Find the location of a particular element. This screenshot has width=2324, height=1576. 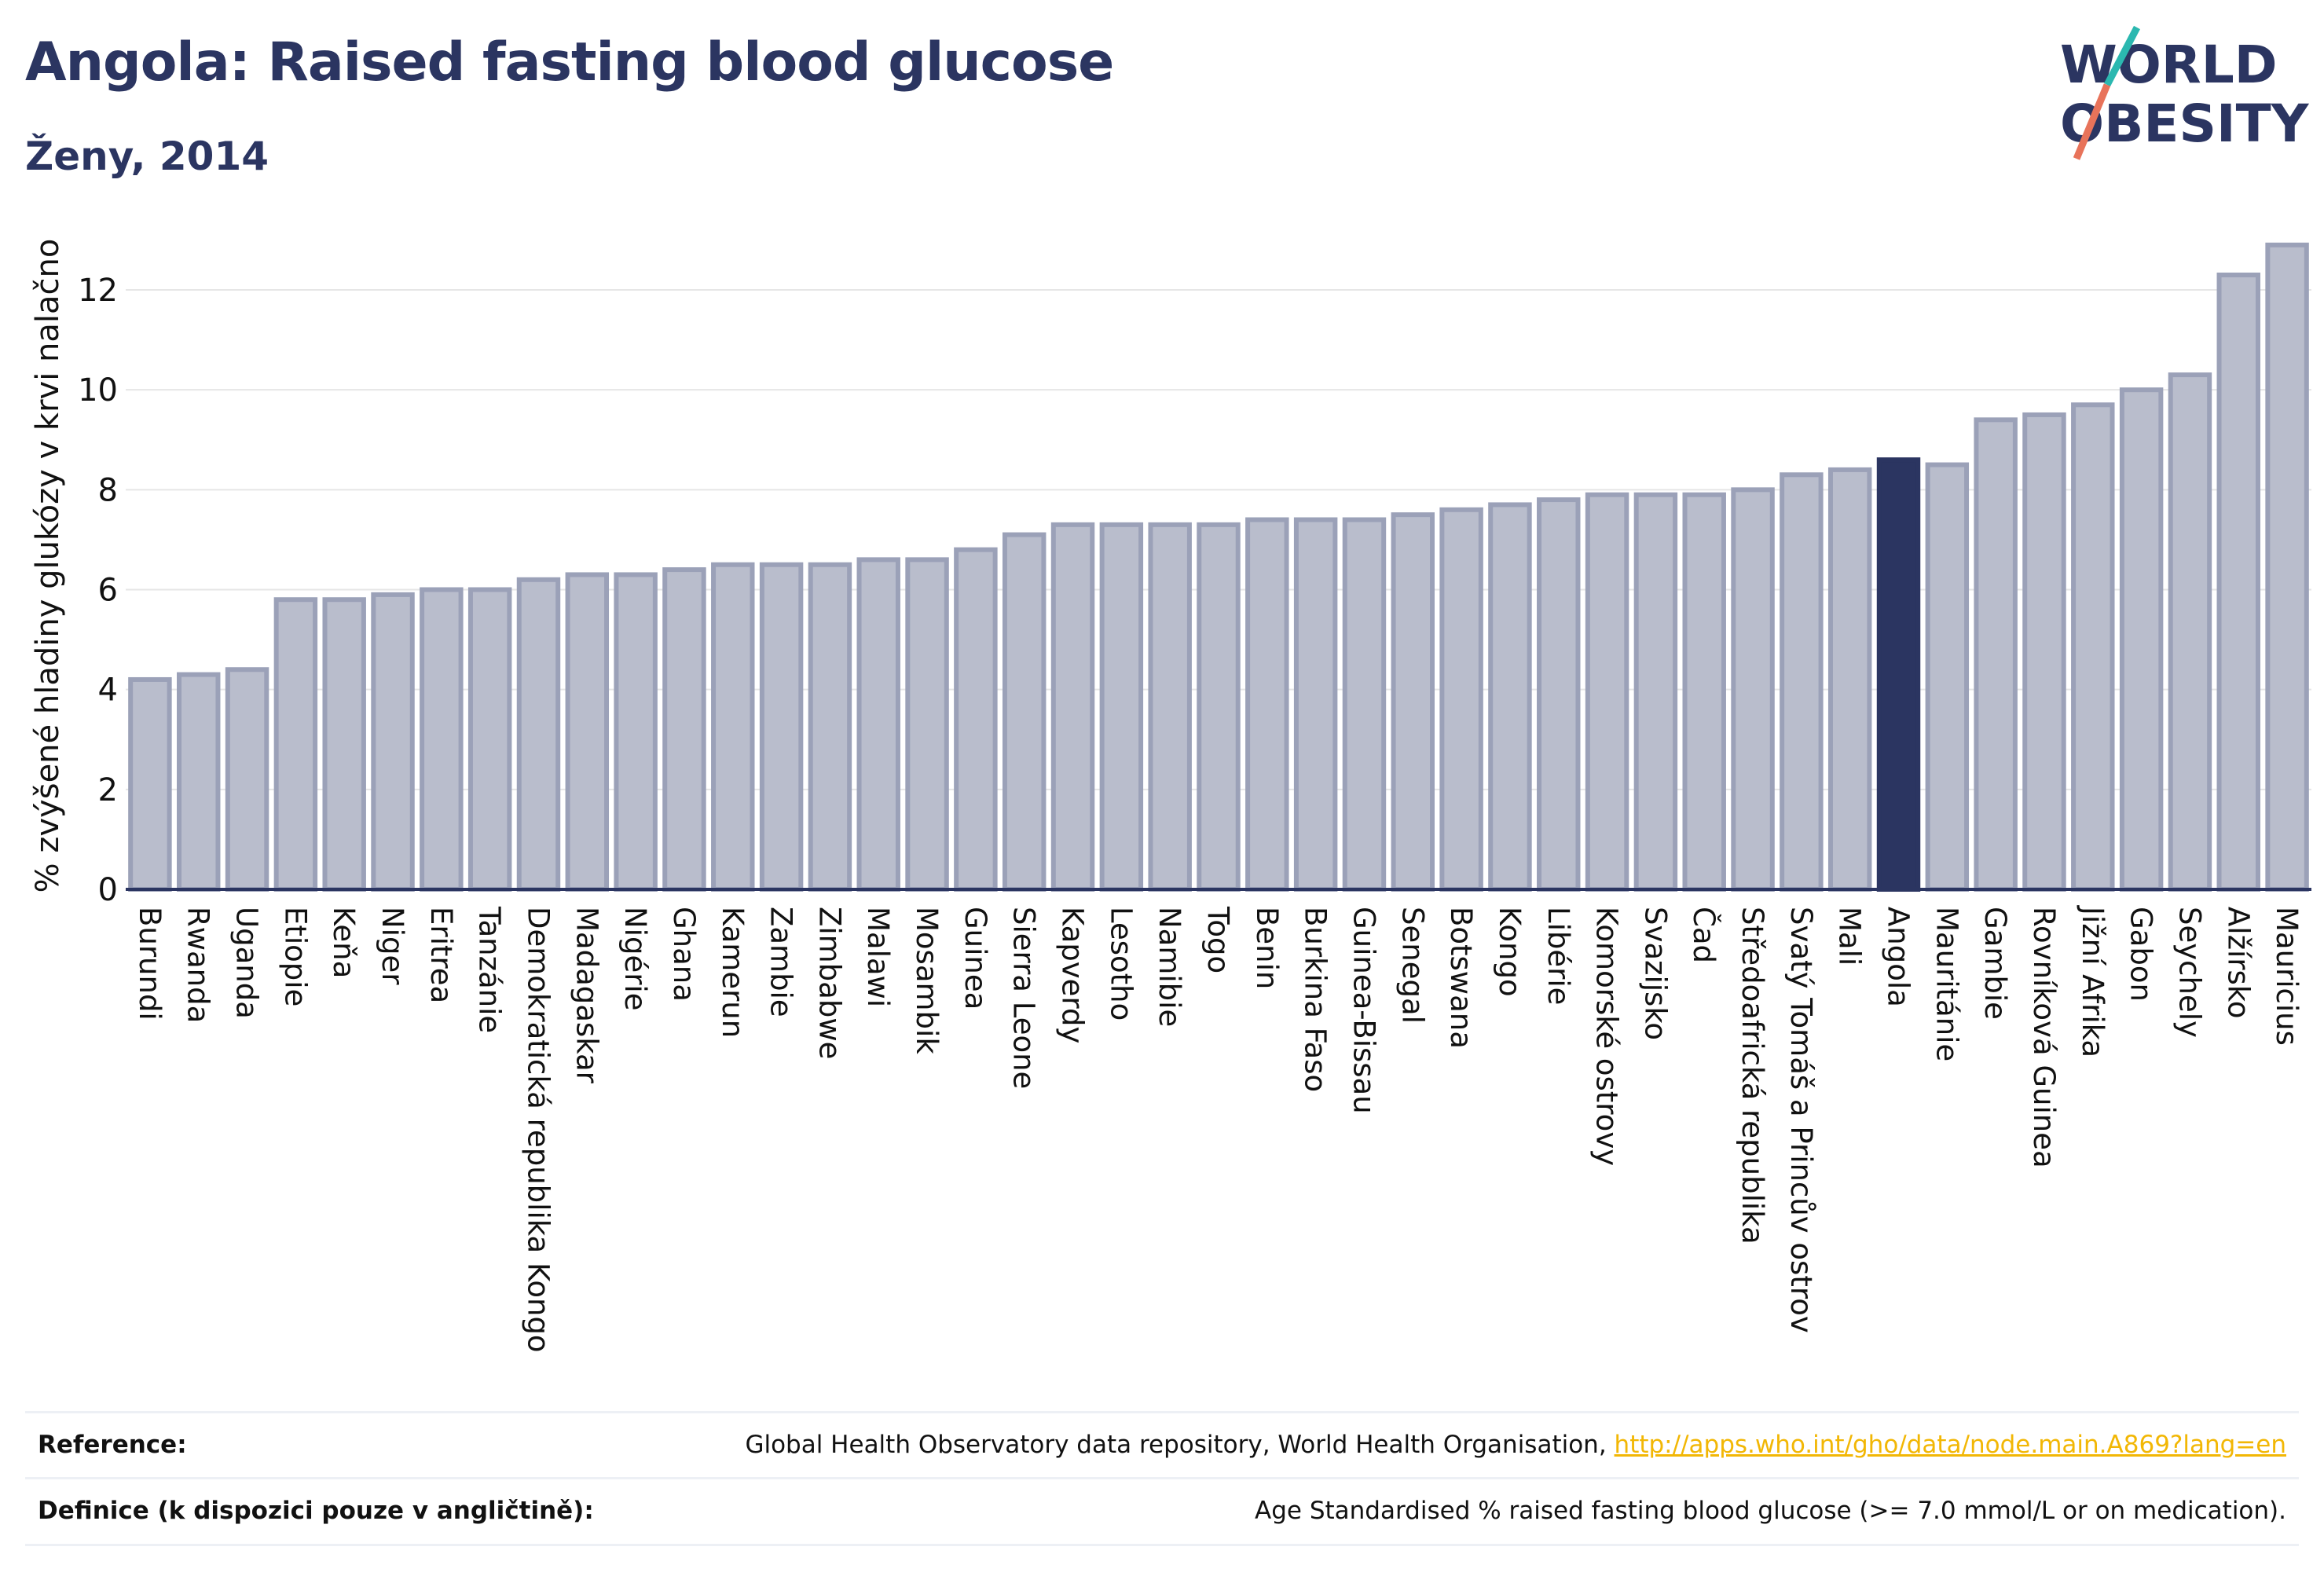

x-tick-label: Senegal is located at coordinates (1412, 965).